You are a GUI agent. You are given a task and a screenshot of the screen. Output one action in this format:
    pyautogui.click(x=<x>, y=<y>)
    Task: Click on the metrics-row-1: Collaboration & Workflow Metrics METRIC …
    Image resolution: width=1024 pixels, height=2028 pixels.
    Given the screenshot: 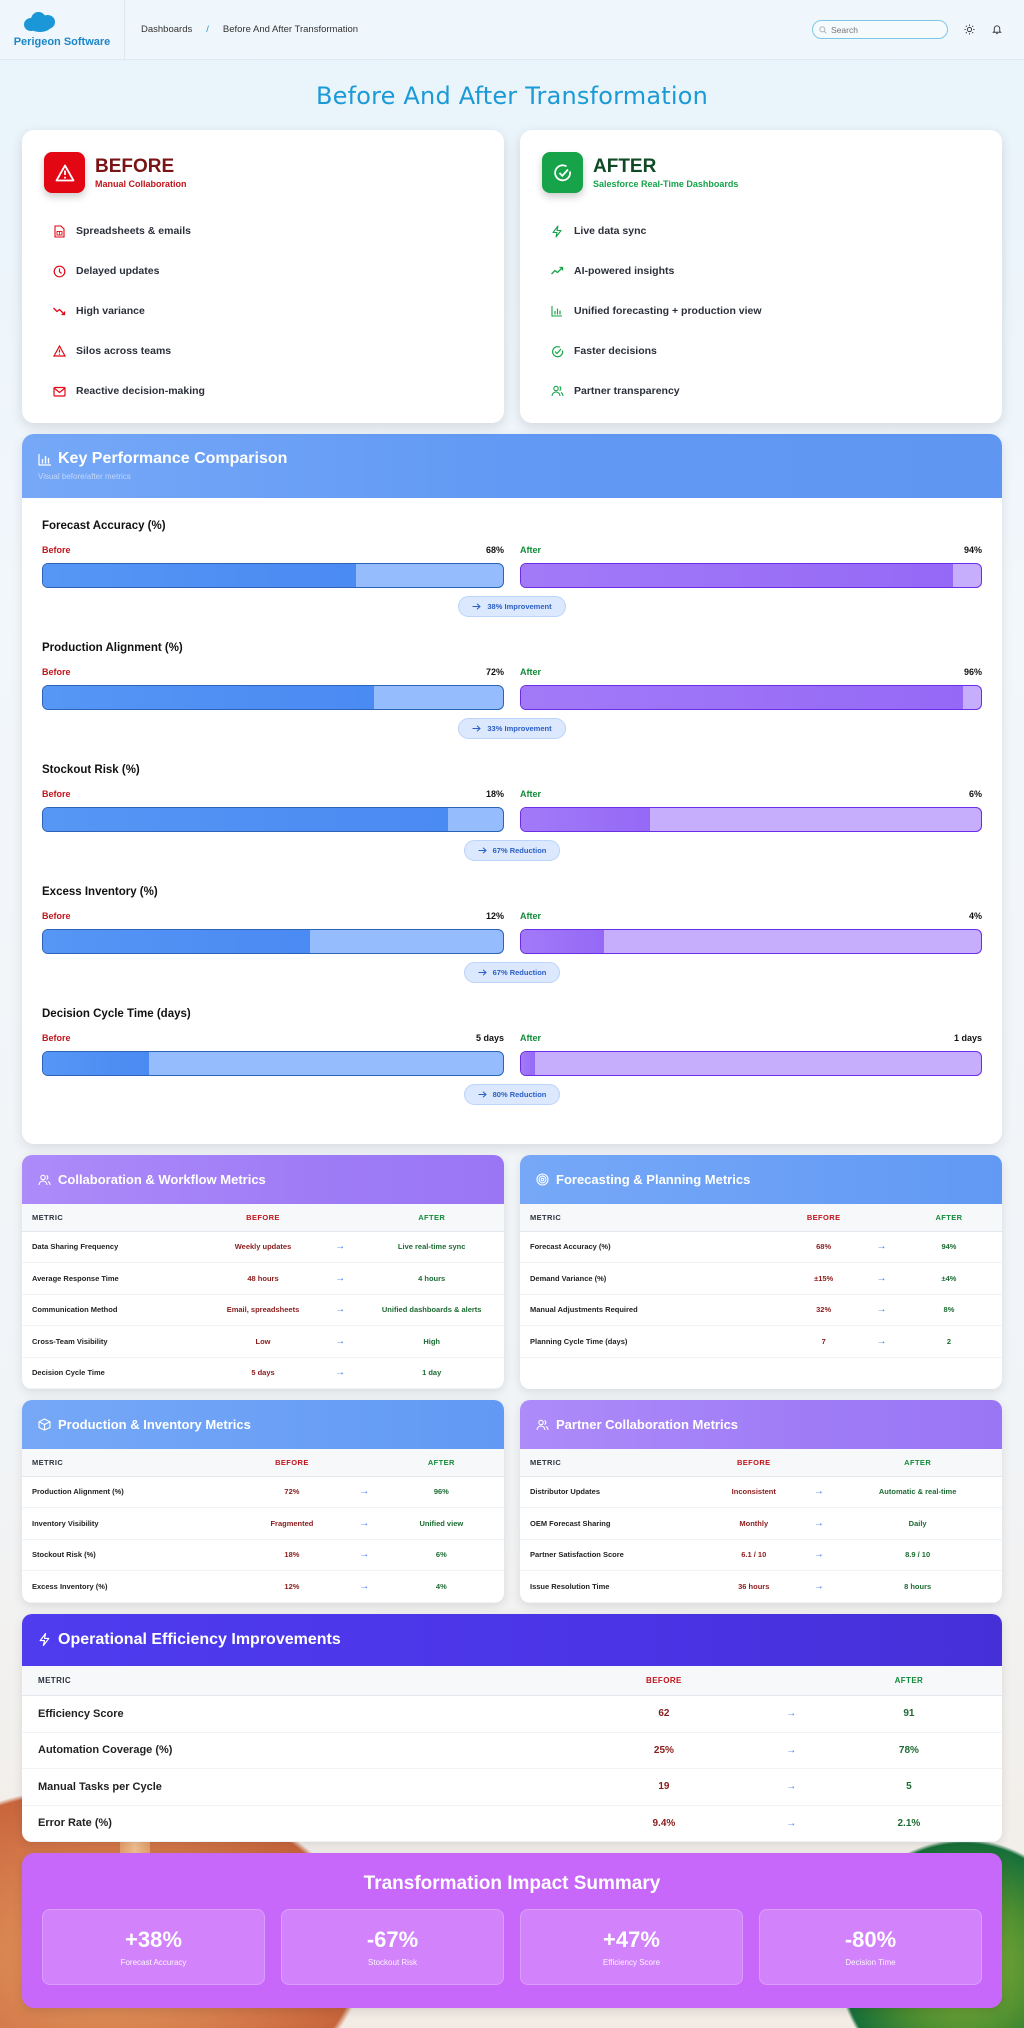 What is the action you would take?
    pyautogui.click(x=512, y=1272)
    